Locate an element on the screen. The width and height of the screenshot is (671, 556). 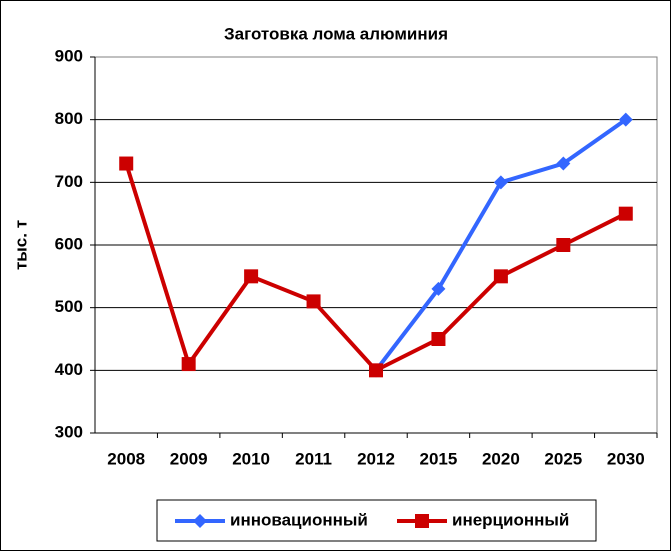
chart-title: Заготовка лома алюминия is located at coordinates (336, 33).